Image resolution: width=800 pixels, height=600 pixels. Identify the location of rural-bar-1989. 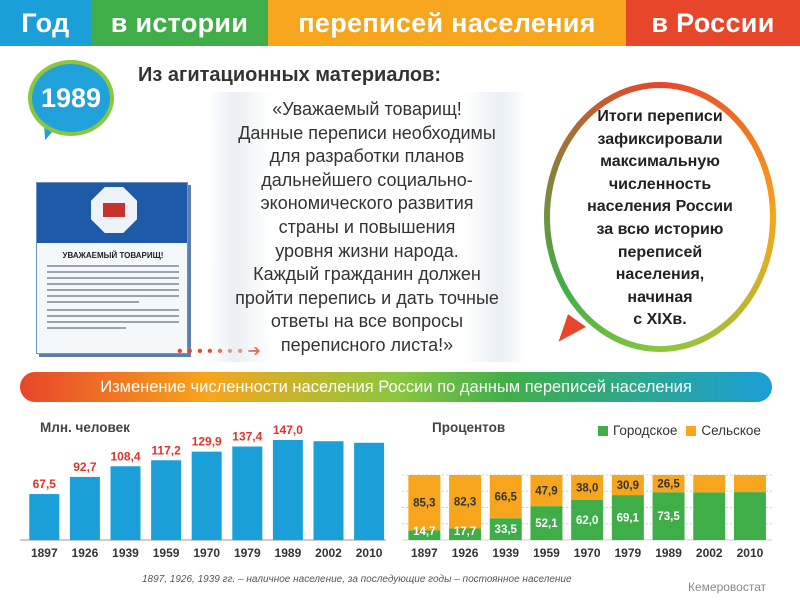
(668, 484).